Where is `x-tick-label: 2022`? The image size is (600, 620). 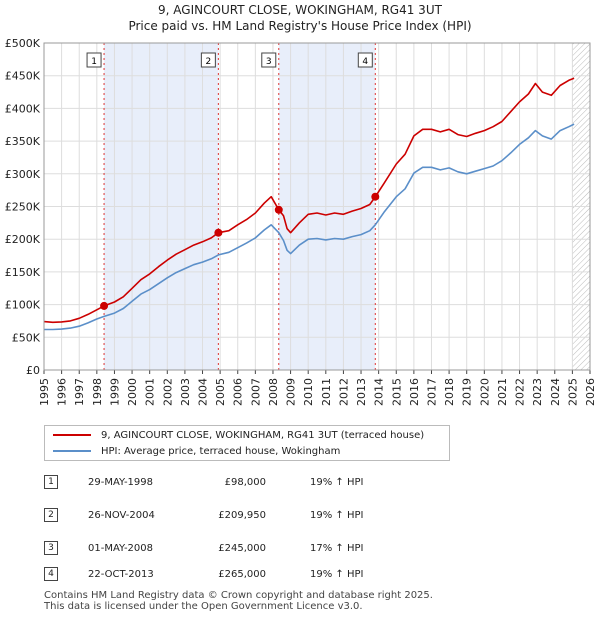 x-tick-label: 2022 is located at coordinates (520, 392).